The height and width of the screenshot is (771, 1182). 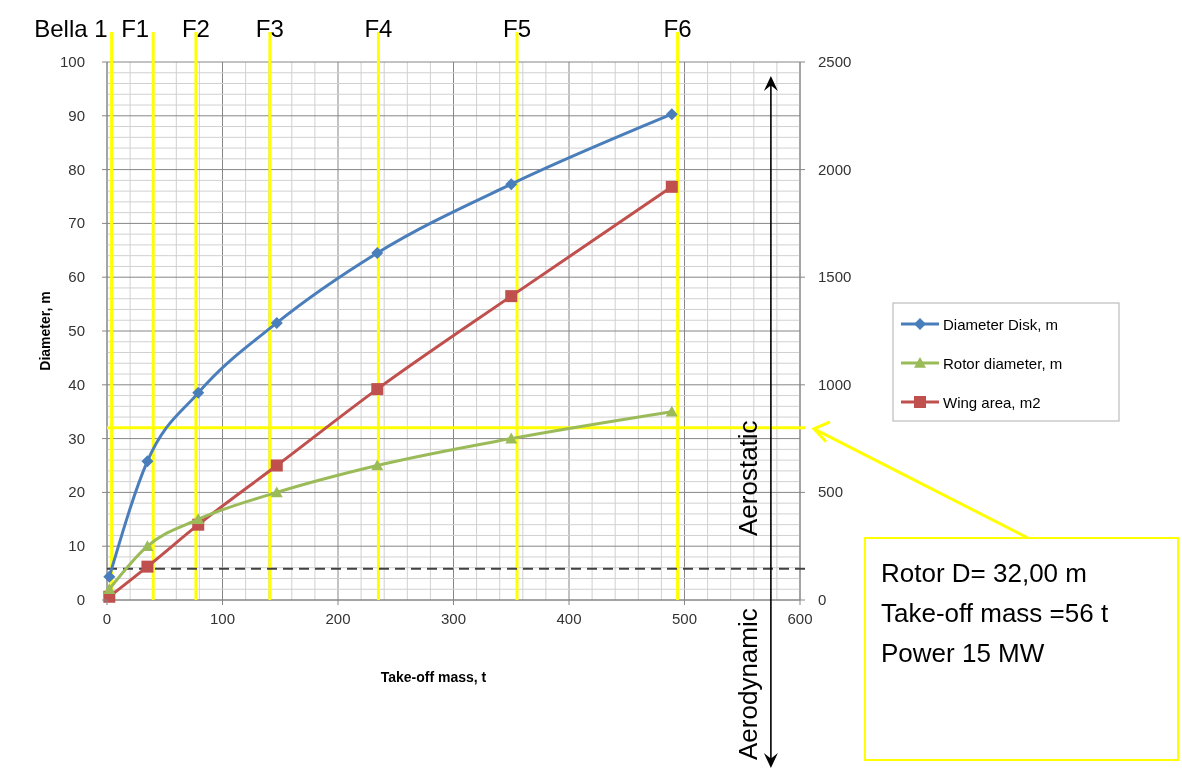 I want to click on ref-line-label: F5, so click(x=517, y=28).